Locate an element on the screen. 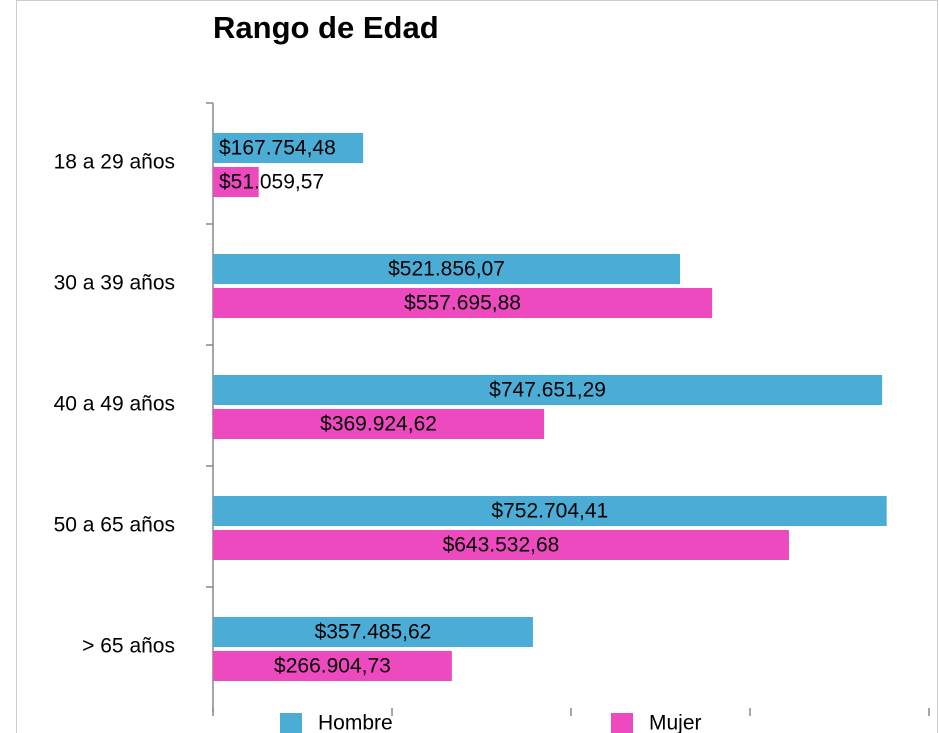 The height and width of the screenshot is (733, 939). data-label: $357.485,62 is located at coordinates (373, 632).